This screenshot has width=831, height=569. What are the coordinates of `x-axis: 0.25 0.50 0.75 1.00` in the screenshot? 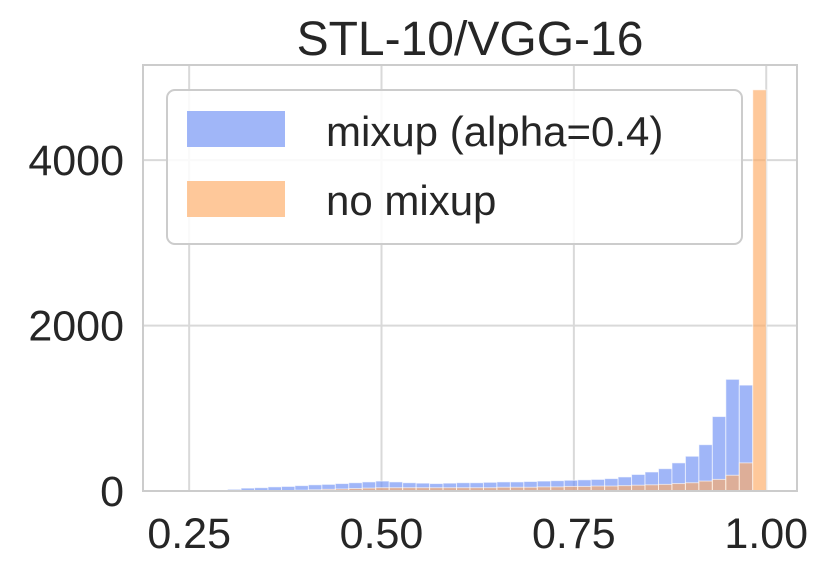 It's located at (477, 534).